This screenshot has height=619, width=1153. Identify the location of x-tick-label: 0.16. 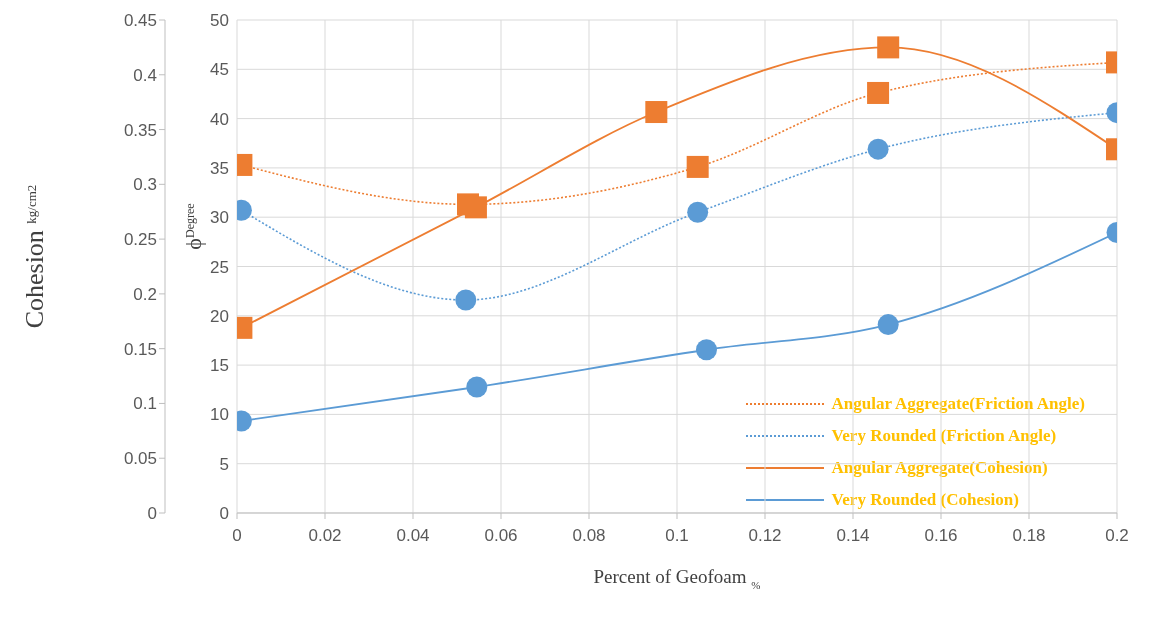
(941, 536).